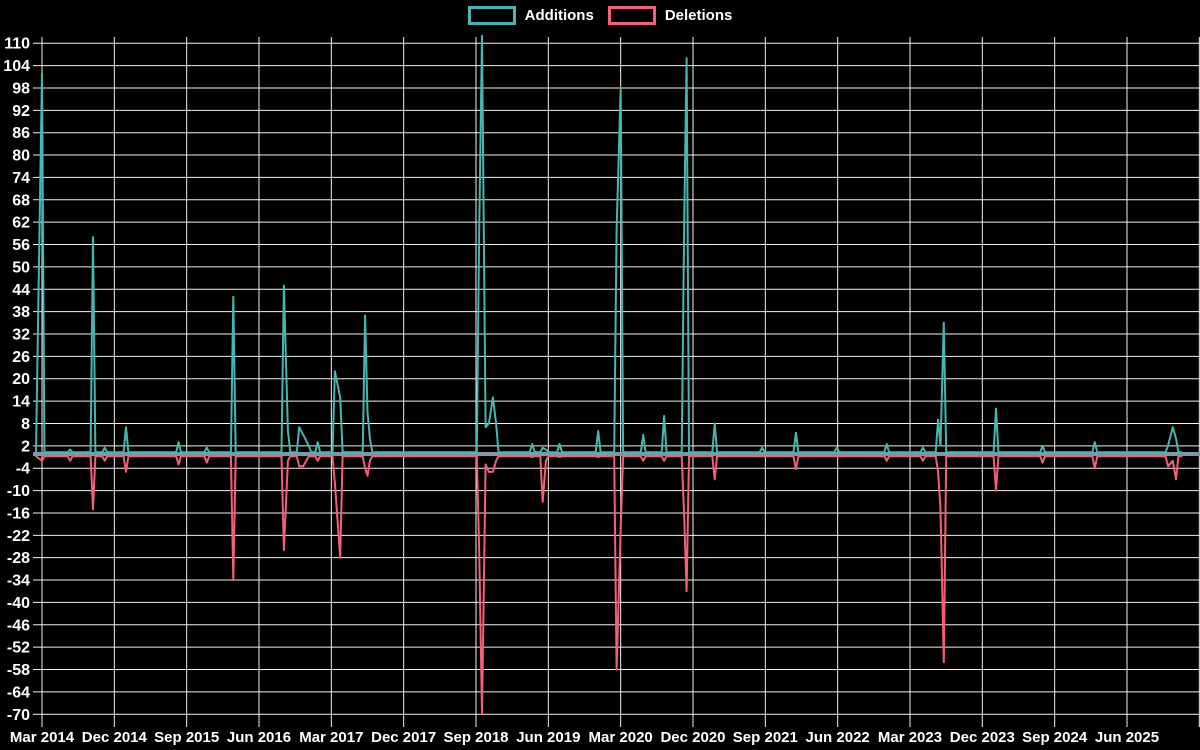  What do you see at coordinates (982, 737) in the screenshot?
I see `svg-text: Dec 2023` at bounding box center [982, 737].